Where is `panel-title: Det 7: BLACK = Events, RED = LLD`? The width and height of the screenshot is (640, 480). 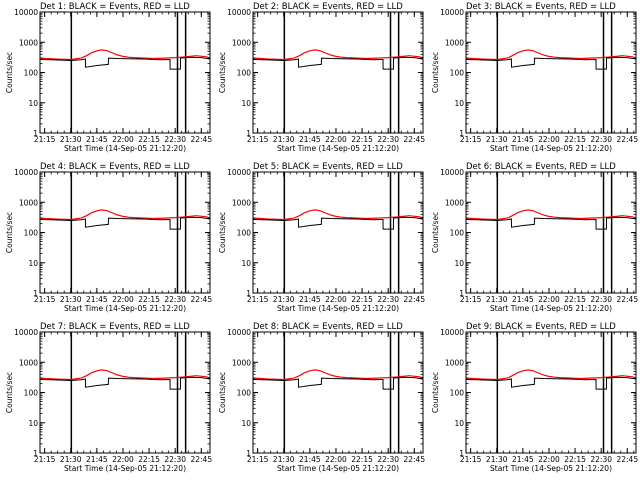 panel-title: Det 7: BLACK = Events, RED = LLD is located at coordinates (115, 327).